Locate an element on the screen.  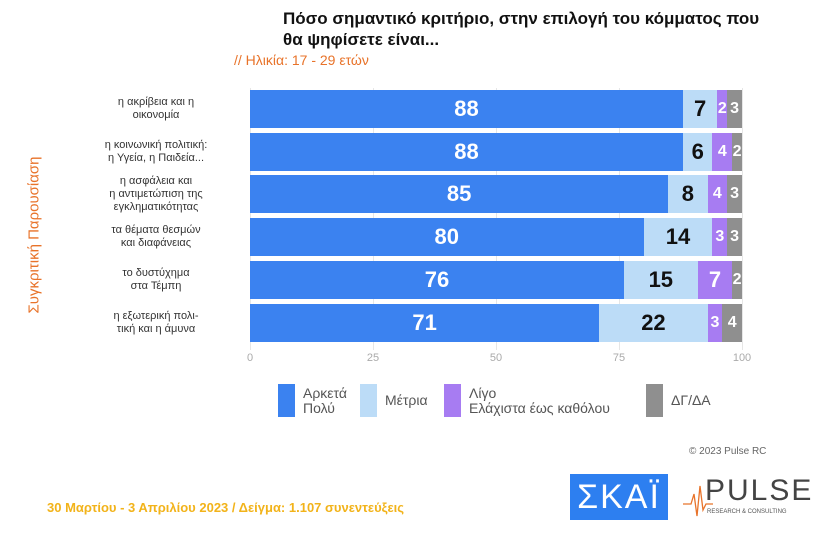
category-label: τα θέματα θεσμών και διαφάνειας is located at coordinates (156, 237).